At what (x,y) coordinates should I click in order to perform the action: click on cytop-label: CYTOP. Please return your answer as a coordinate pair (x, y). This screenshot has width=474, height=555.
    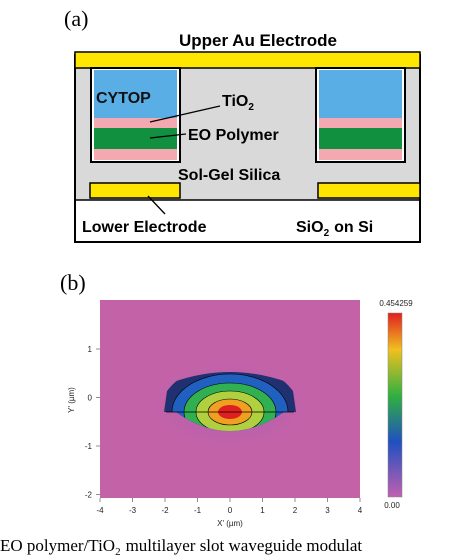
    Looking at the image, I should click on (123, 98).